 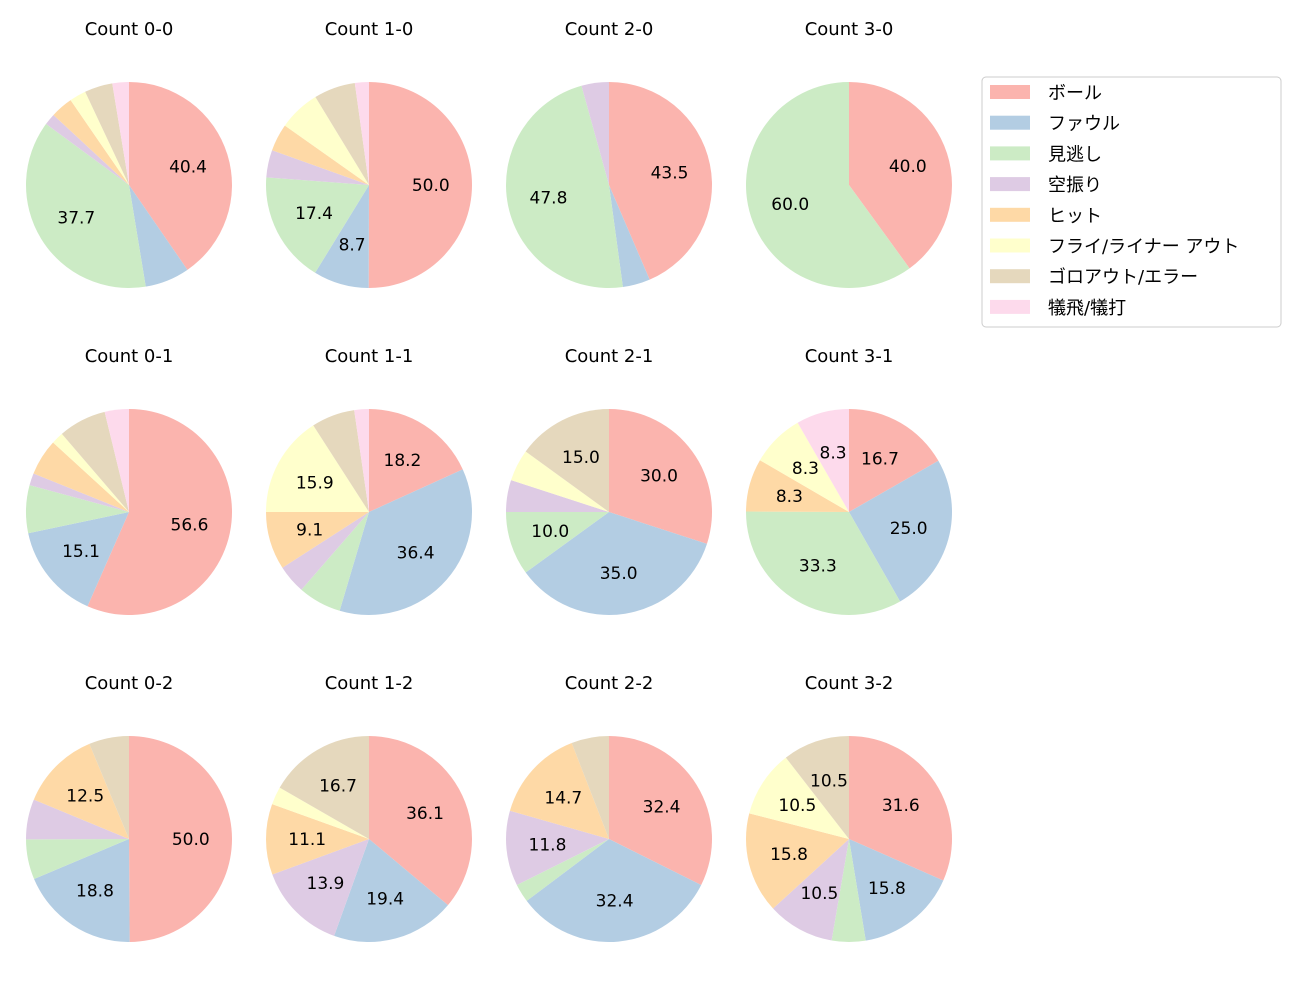 I want to click on pie-title: Count 1-2, so click(x=369, y=683).